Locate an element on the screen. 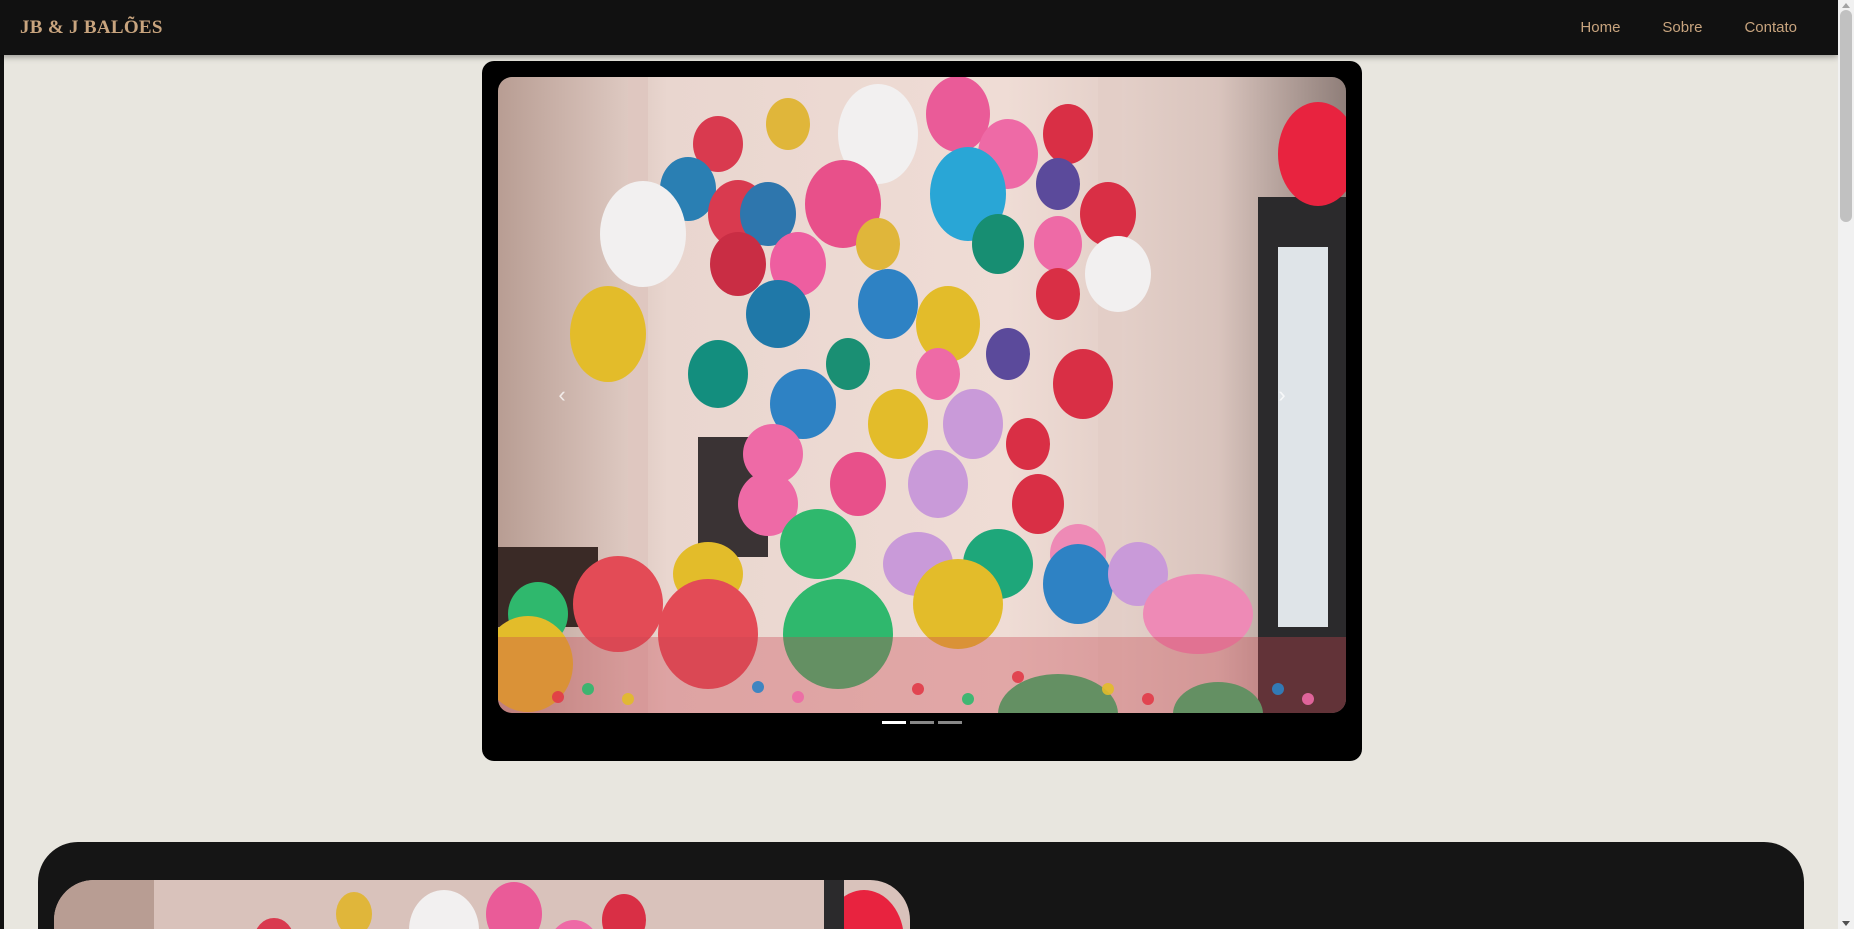 This screenshot has height=929, width=1854. nav-links: Home Sobre Contato is located at coordinates (1688, 27).